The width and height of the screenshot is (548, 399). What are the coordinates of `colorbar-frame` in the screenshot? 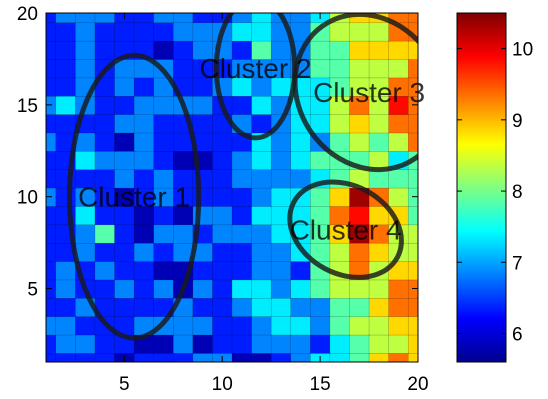 It's located at (481, 187).